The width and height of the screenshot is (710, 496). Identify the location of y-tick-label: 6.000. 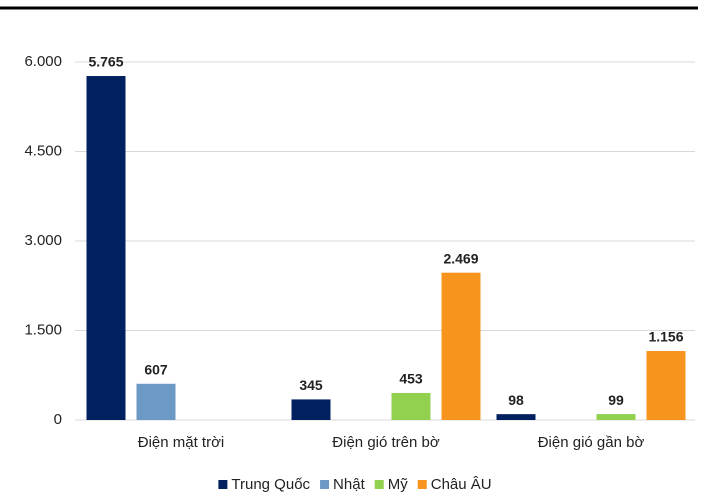
(43, 61).